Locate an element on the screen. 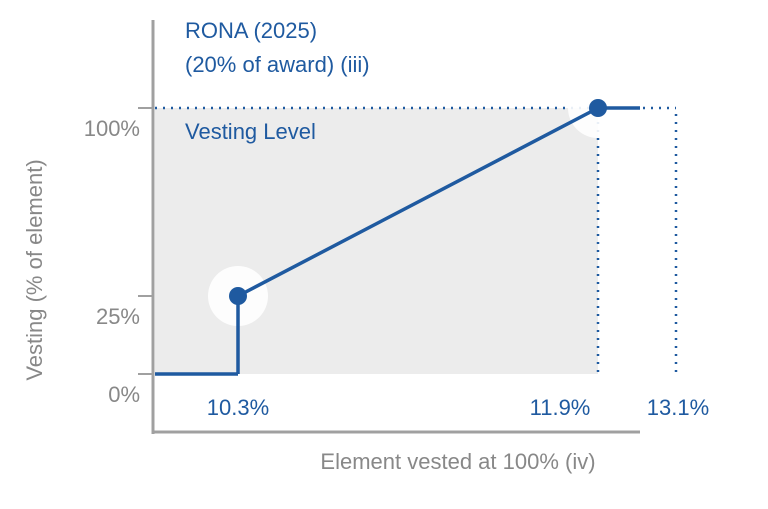  annotation: Vesting Level is located at coordinates (250, 131).